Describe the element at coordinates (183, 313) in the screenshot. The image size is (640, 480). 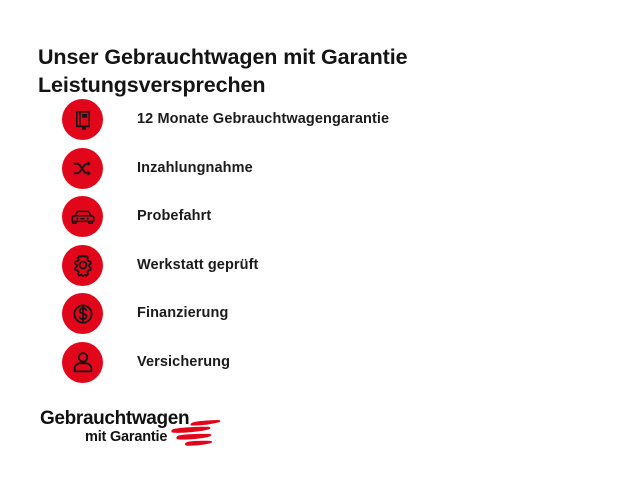
I see `benefit-label: Finanzierung` at that location.